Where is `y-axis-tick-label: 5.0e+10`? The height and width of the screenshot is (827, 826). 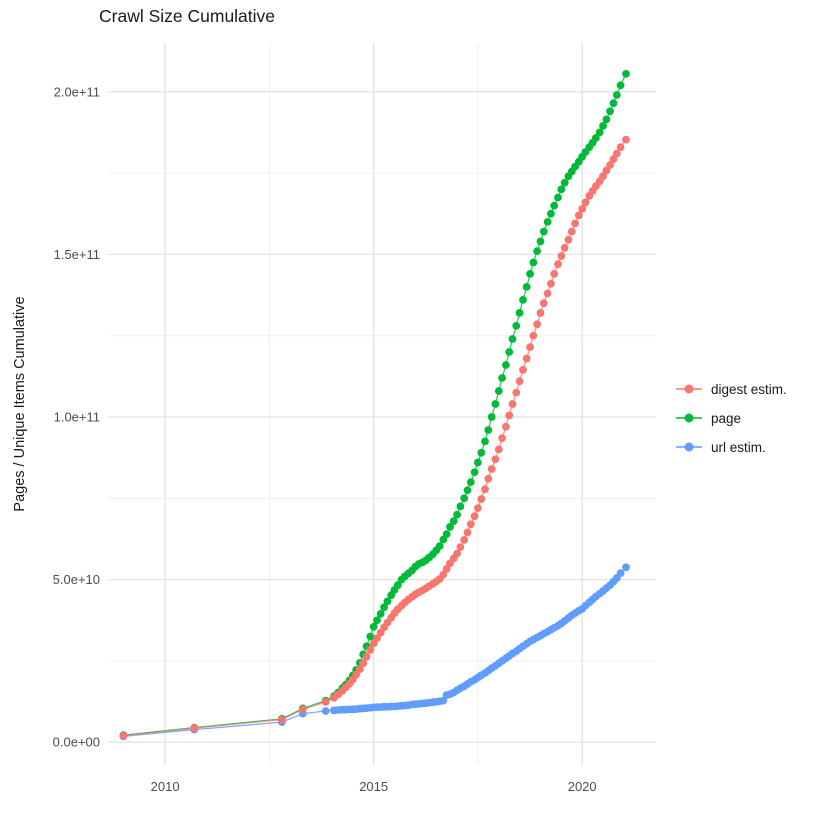 y-axis-tick-label: 5.0e+10 is located at coordinates (76, 579).